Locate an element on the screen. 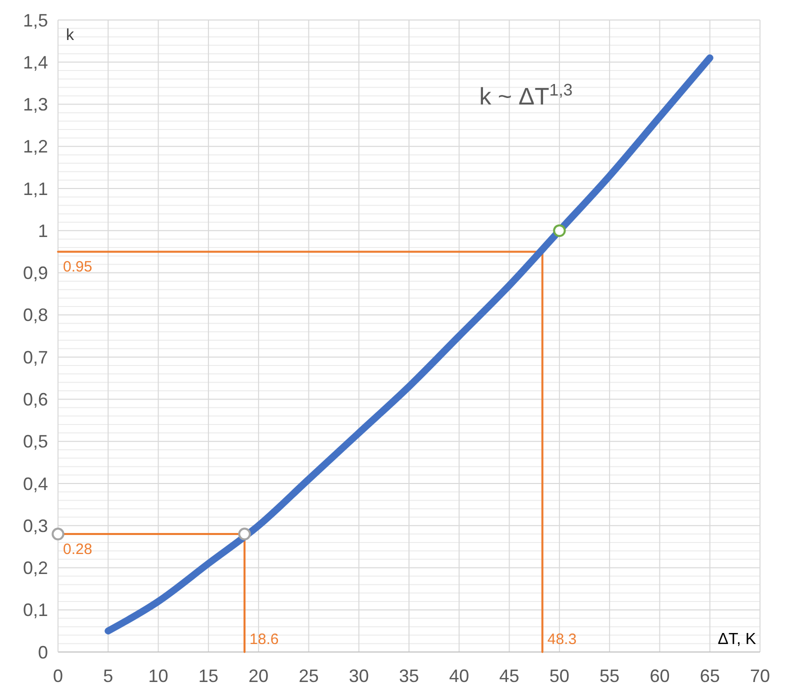  x-tick-label: 0 is located at coordinates (58, 676).